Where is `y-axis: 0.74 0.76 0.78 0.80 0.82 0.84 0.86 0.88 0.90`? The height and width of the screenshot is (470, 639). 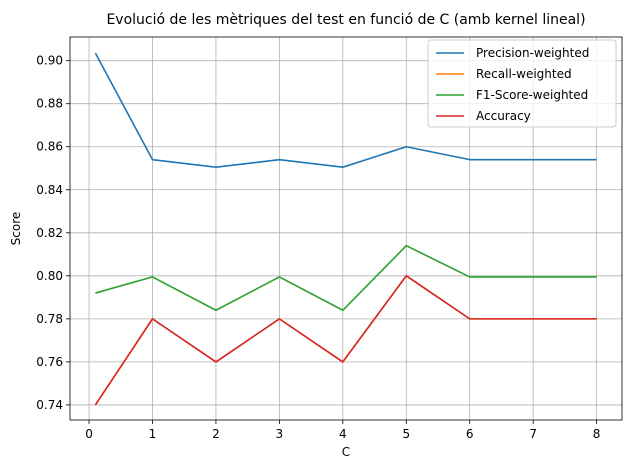 y-axis: 0.74 0.76 0.78 0.80 0.82 0.84 0.86 0.88 0.90 is located at coordinates (53, 233).